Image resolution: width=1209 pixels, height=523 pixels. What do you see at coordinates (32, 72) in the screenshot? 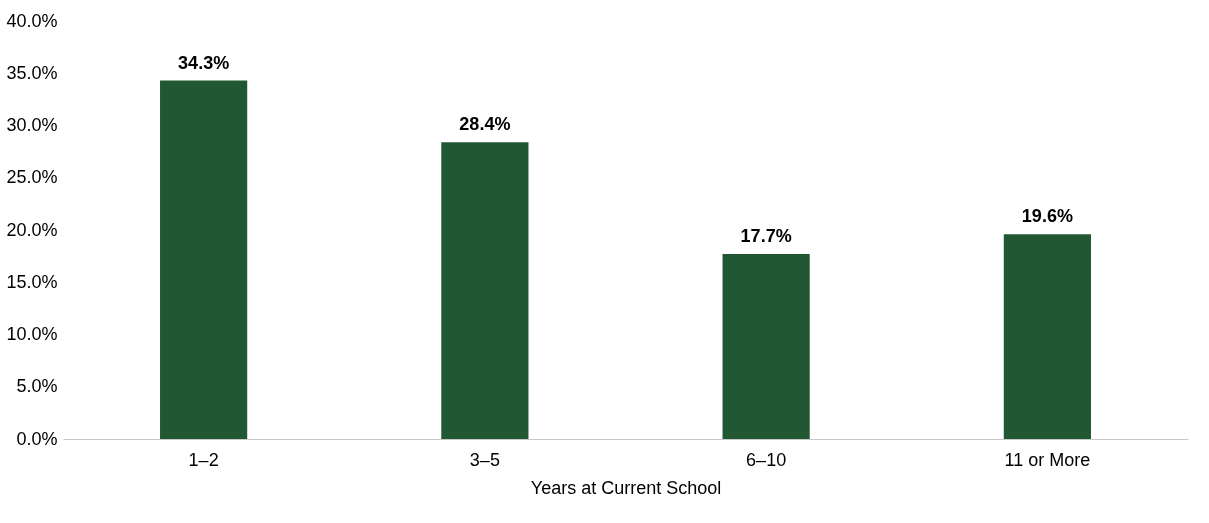
I see `y-tick-label: 35.0%` at bounding box center [32, 72].